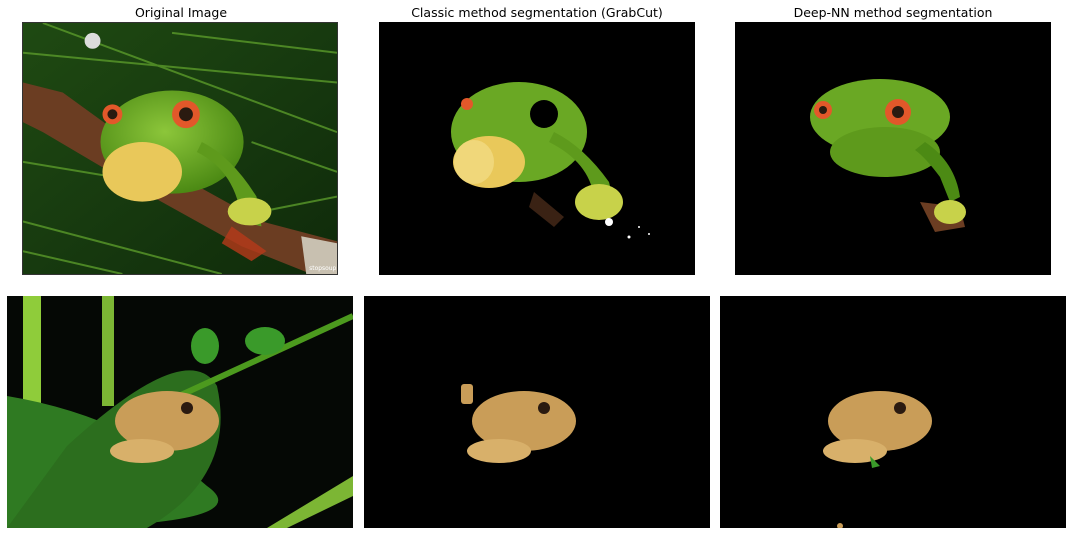 This screenshot has height=535, width=1072. Describe the element at coordinates (893, 412) in the screenshot. I see `frog2-deepnn-mask` at that location.